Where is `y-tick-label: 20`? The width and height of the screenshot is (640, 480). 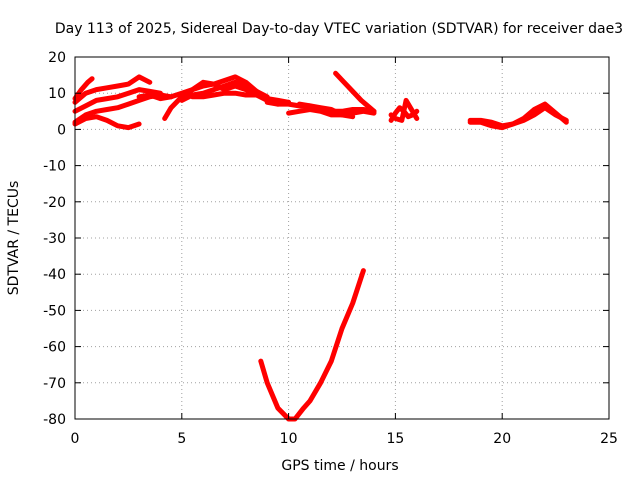
y-tick-label: 20 is located at coordinates (57, 58).